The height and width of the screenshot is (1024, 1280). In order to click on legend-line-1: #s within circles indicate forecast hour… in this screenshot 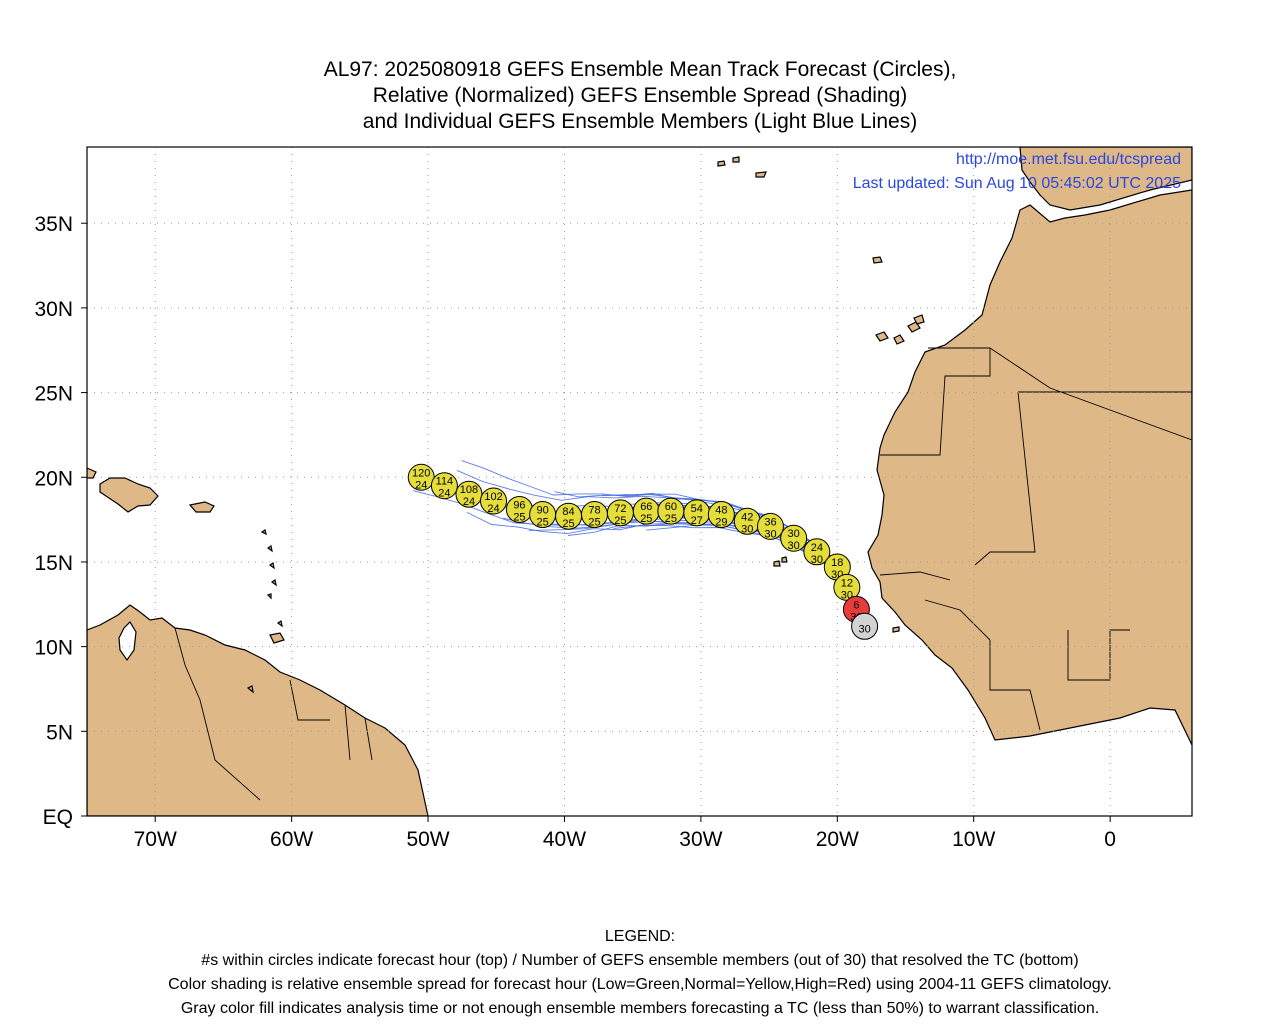, I will do `click(640, 960)`.